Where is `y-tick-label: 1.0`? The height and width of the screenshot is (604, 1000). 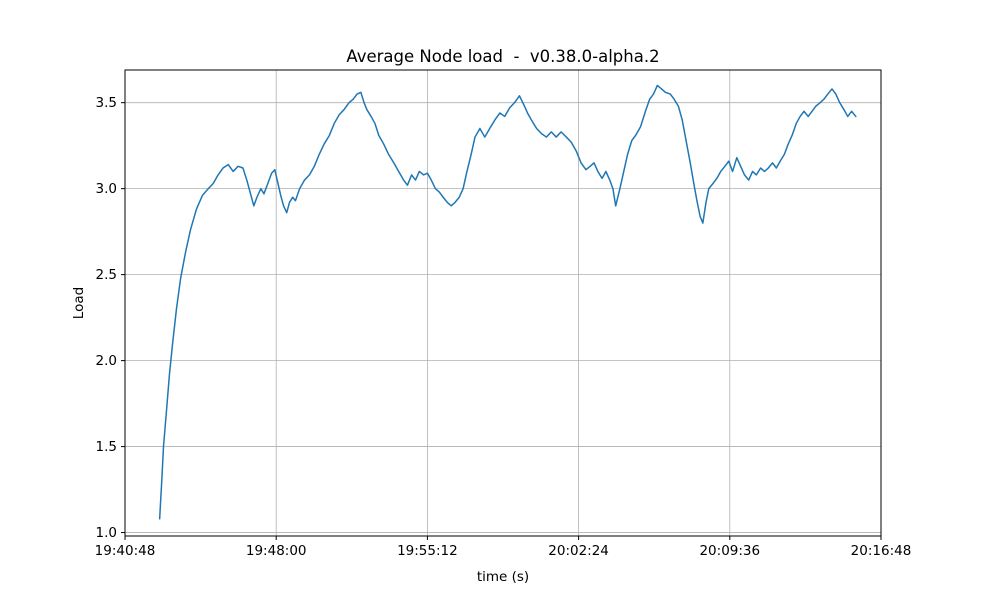
y-tick-label: 1.0 is located at coordinates (106, 533).